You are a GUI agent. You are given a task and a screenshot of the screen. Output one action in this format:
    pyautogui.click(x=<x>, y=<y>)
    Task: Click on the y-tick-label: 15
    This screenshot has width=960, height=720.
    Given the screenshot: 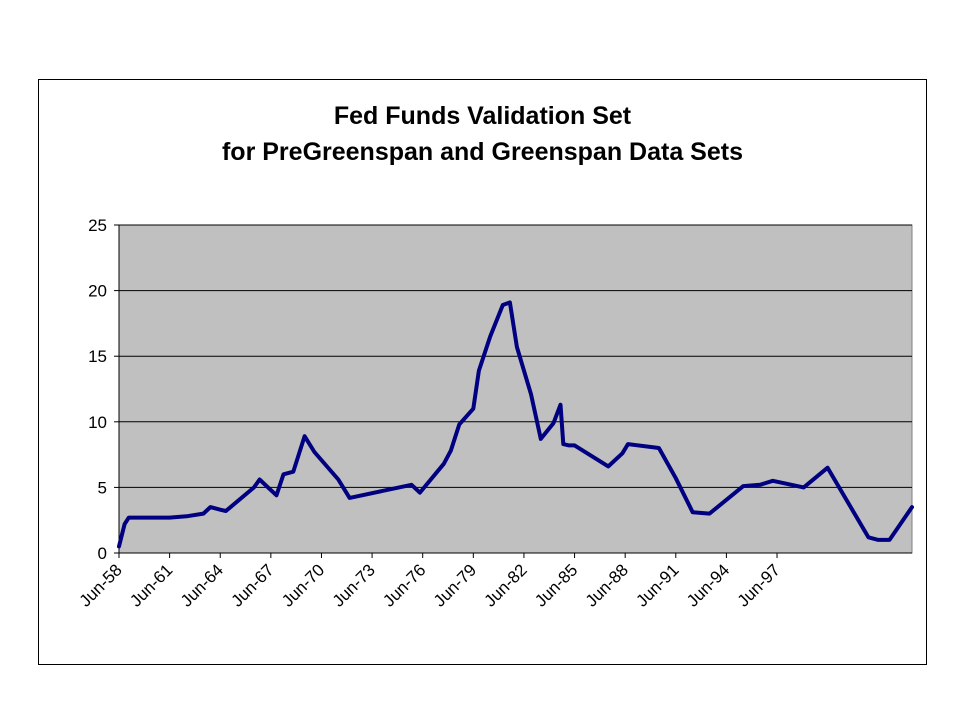 What is the action you would take?
    pyautogui.click(x=97, y=356)
    